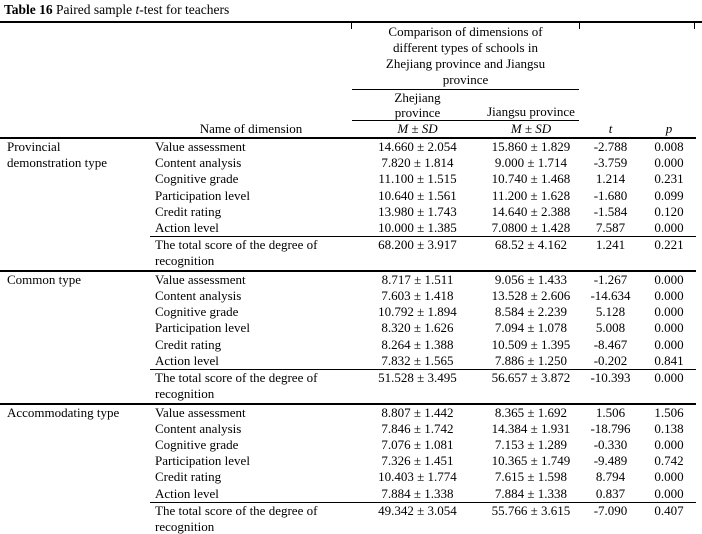 The height and width of the screenshot is (534, 702). I want to click on t-total: -7.090, so click(610, 517).